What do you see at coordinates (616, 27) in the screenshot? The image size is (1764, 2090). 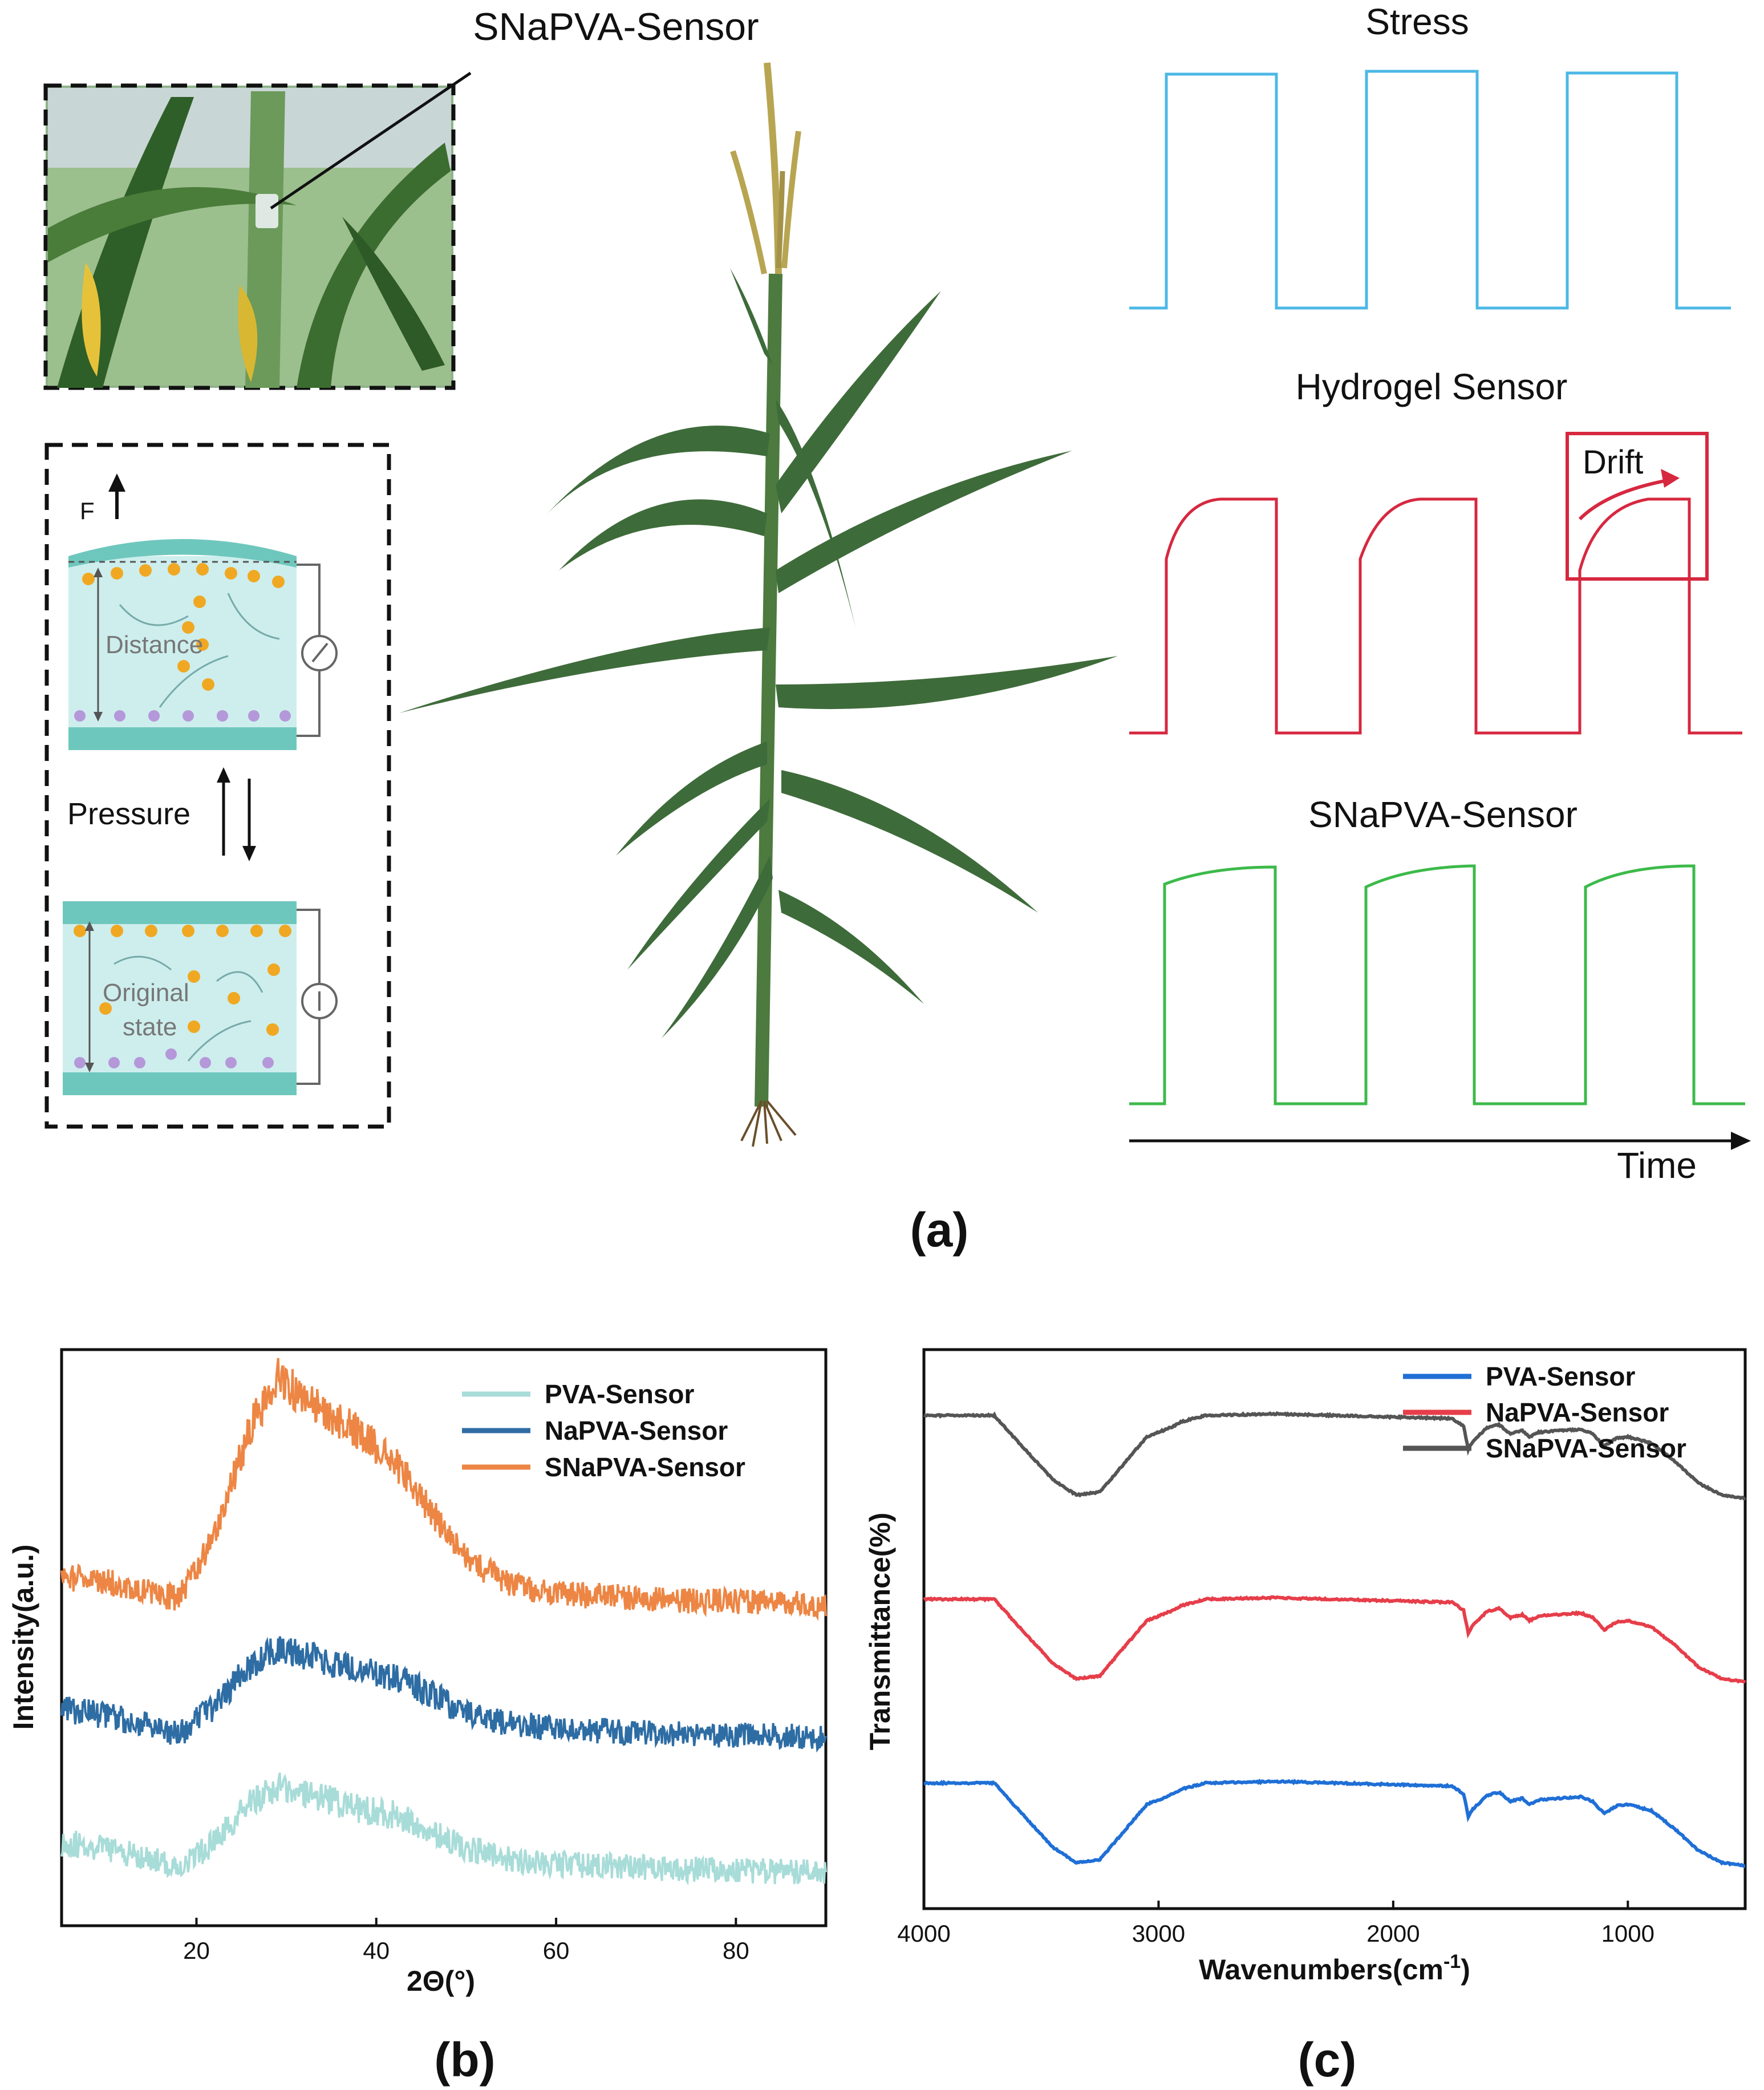 I see `photo-caption: SNaPVA-Sensor` at bounding box center [616, 27].